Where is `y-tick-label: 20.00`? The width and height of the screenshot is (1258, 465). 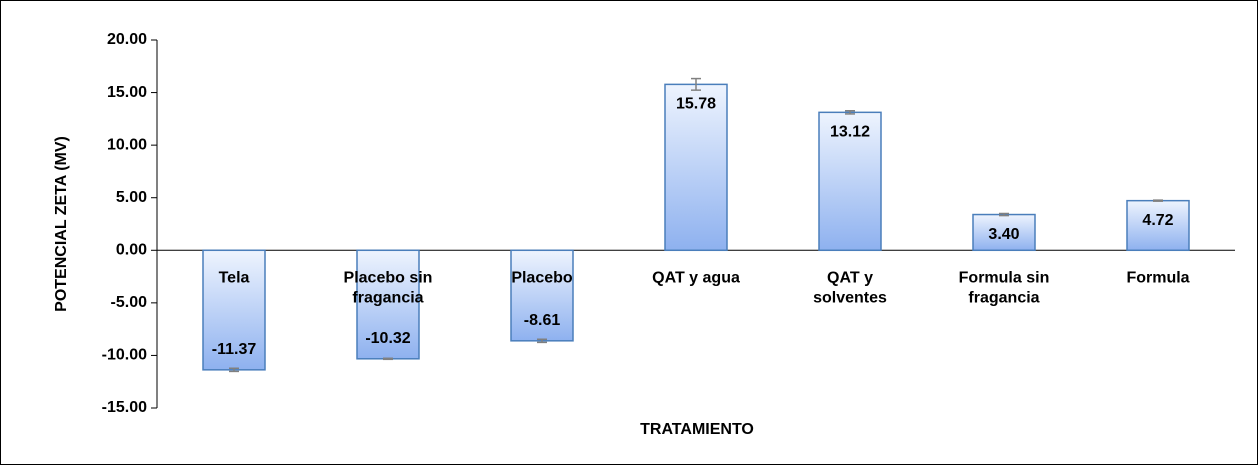
y-tick-label: 20.00 is located at coordinates (127, 39).